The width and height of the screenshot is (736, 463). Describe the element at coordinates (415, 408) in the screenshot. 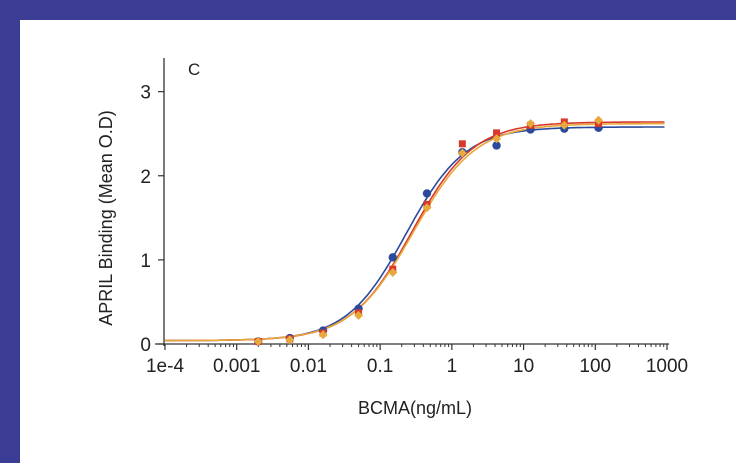

I see `x-axis-label: BCMA(ng/mL)` at that location.